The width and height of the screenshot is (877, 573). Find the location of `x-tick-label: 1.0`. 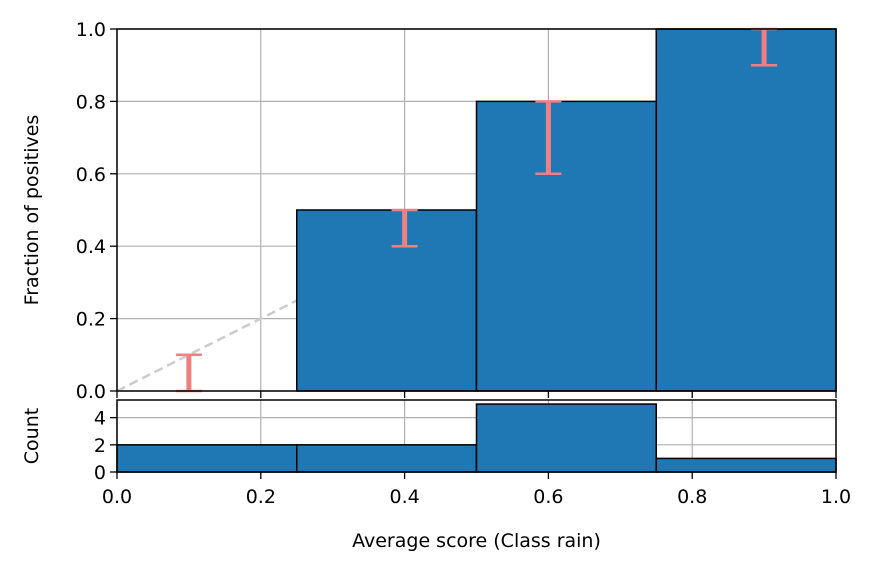

x-tick-label: 1.0 is located at coordinates (836, 497).